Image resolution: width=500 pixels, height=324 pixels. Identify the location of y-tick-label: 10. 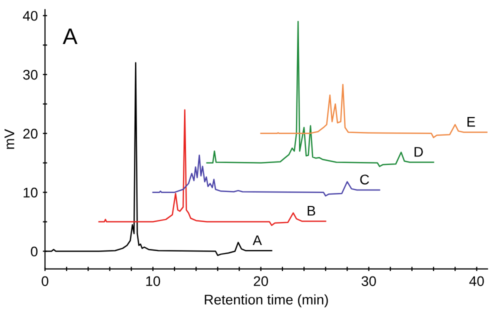
(31, 193).